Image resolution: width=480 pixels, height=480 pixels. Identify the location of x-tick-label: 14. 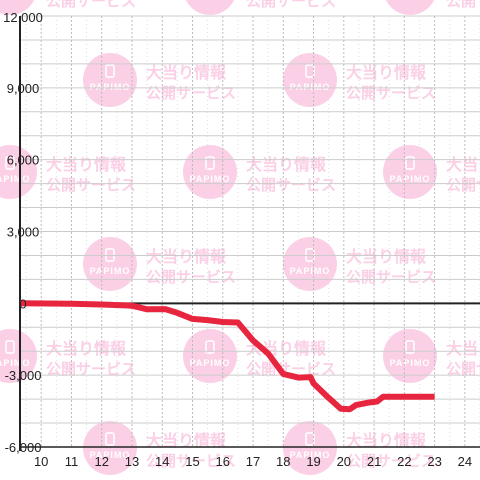
(162, 461).